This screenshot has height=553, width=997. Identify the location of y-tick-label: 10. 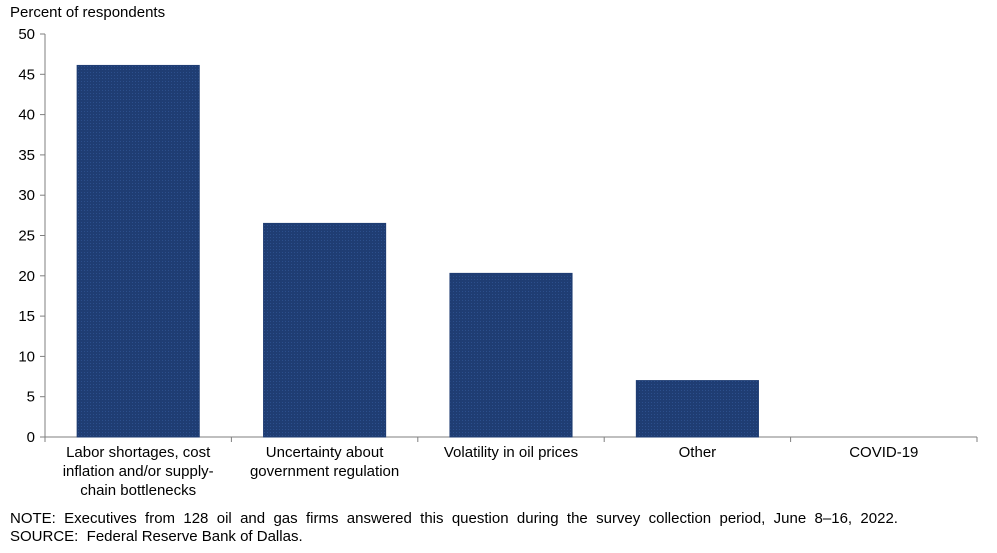
(26, 356).